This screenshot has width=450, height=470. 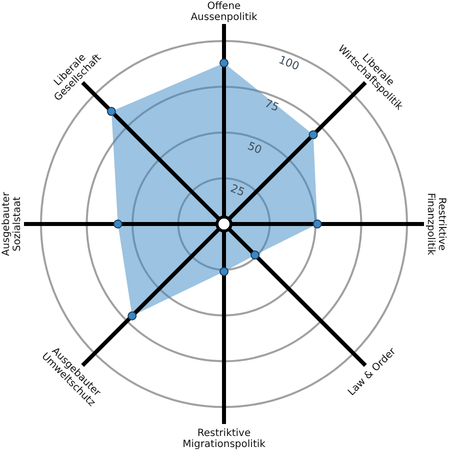 I want to click on spoke-label: Restriktive Finanzpolitik, so click(x=436, y=224).